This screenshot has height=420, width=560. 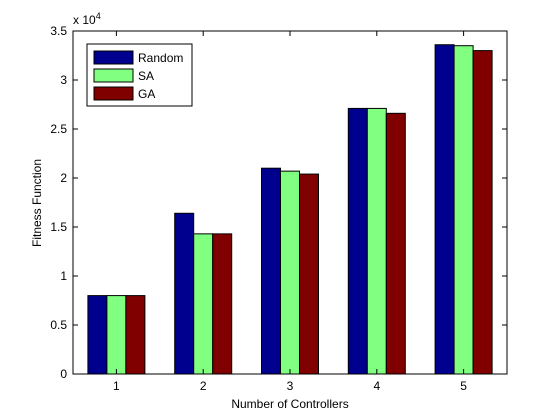 What do you see at coordinates (146, 76) in the screenshot?
I see `legend-label-sa: SA` at bounding box center [146, 76].